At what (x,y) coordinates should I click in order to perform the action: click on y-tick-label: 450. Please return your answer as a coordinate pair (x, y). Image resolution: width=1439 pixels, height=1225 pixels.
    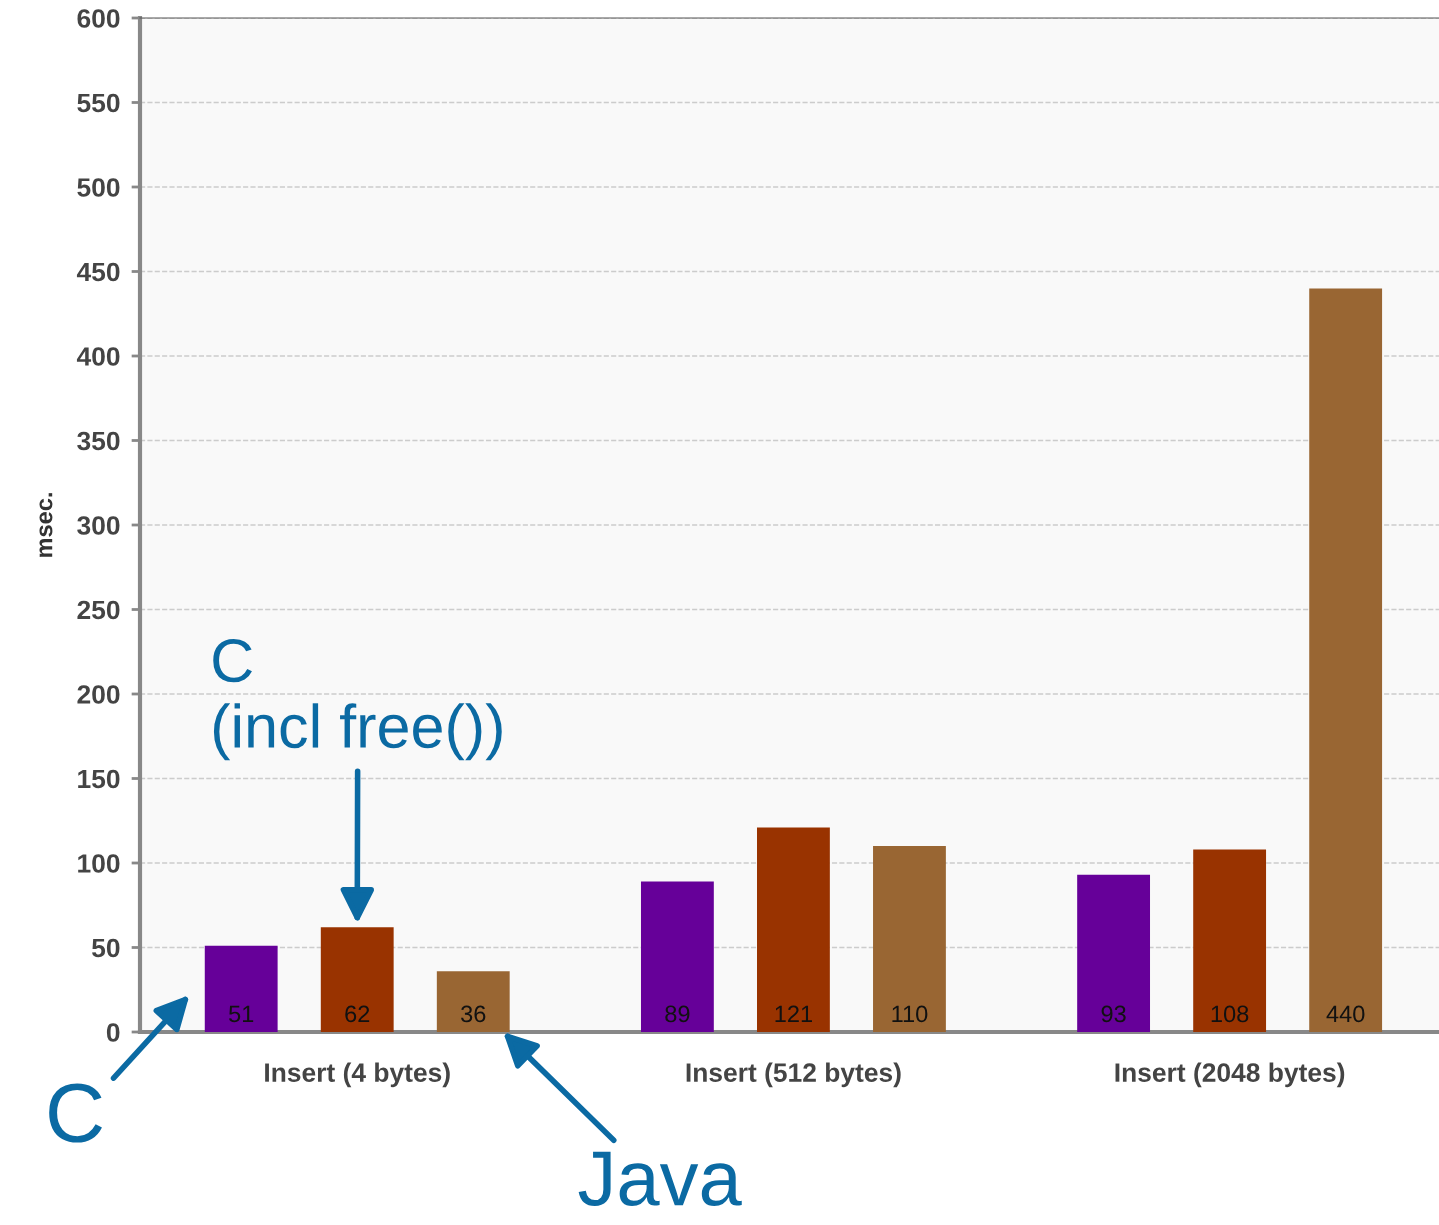
    Looking at the image, I should click on (98, 272).